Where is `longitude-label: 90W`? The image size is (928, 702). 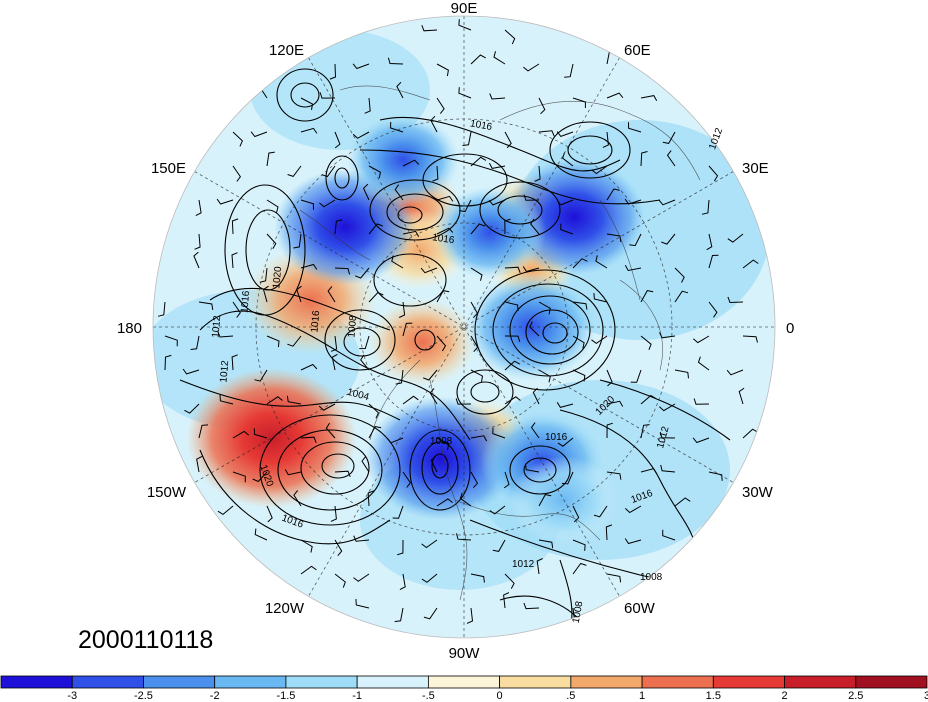 longitude-label: 90W is located at coordinates (465, 653).